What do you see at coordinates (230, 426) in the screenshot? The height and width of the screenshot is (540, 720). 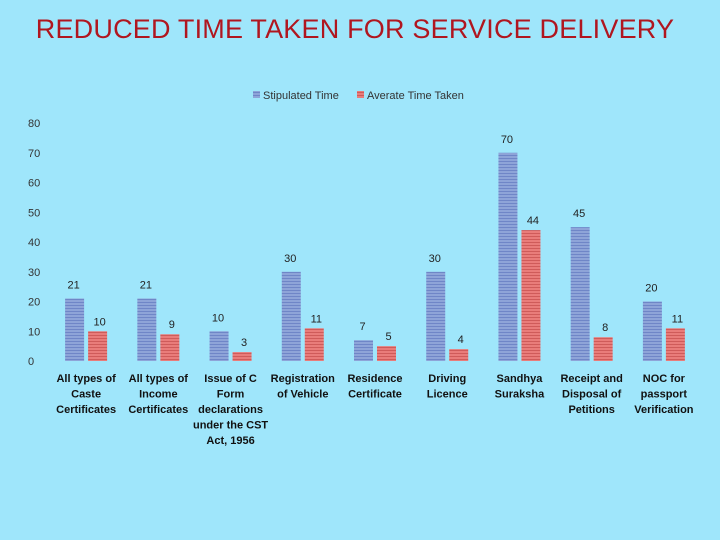 I see `category-label-line: under the CST` at bounding box center [230, 426].